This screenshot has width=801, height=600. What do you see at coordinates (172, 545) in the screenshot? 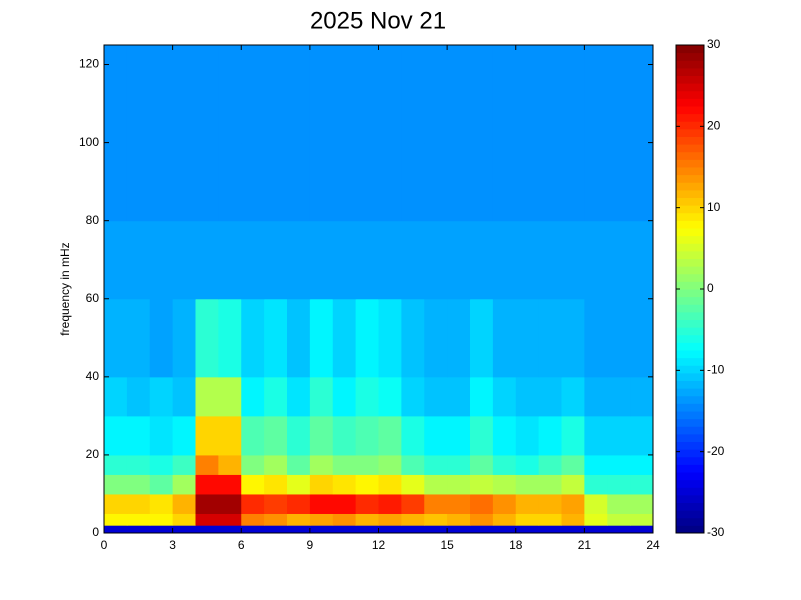
I see `x-tick-label: 3` at bounding box center [172, 545].